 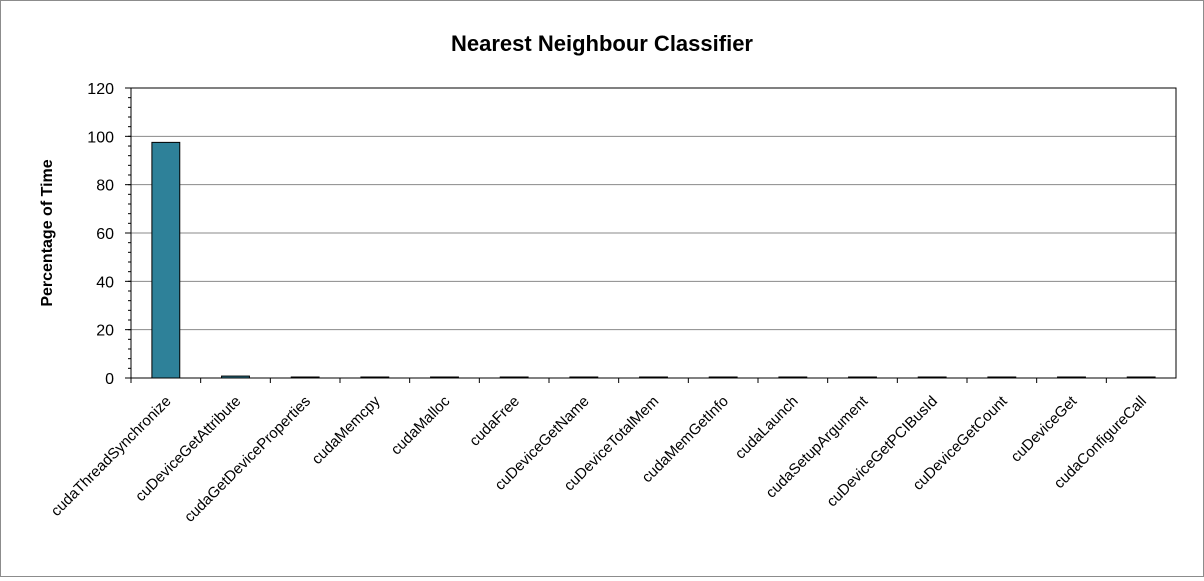 I want to click on y-tick-label: 120, so click(x=100, y=89).